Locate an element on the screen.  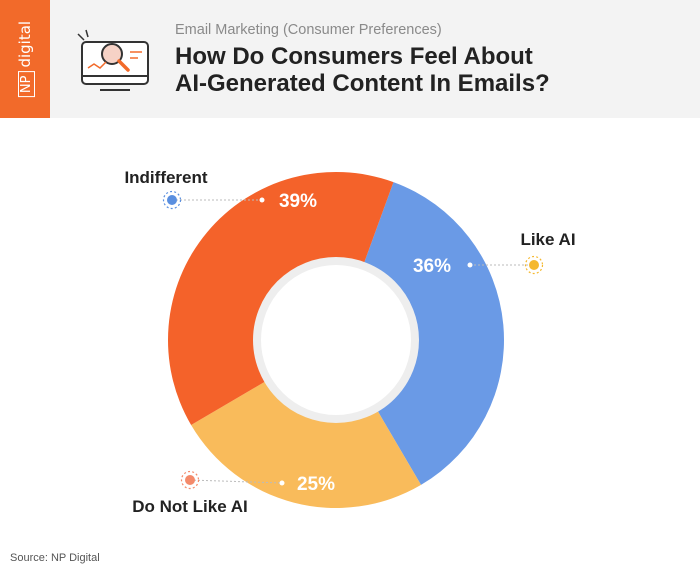
brand-logo: NP digital is located at coordinates (25, 59).